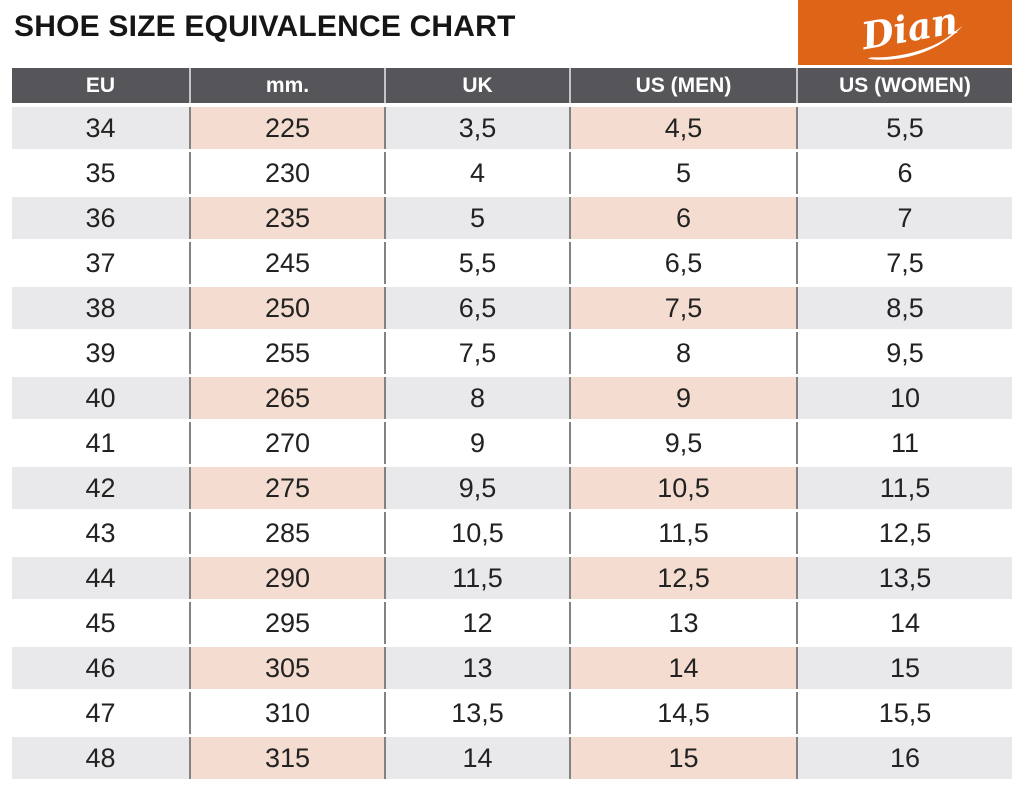 Image resolution: width=1024 pixels, height=789 pixels. I want to click on table-cell: 255, so click(287, 352).